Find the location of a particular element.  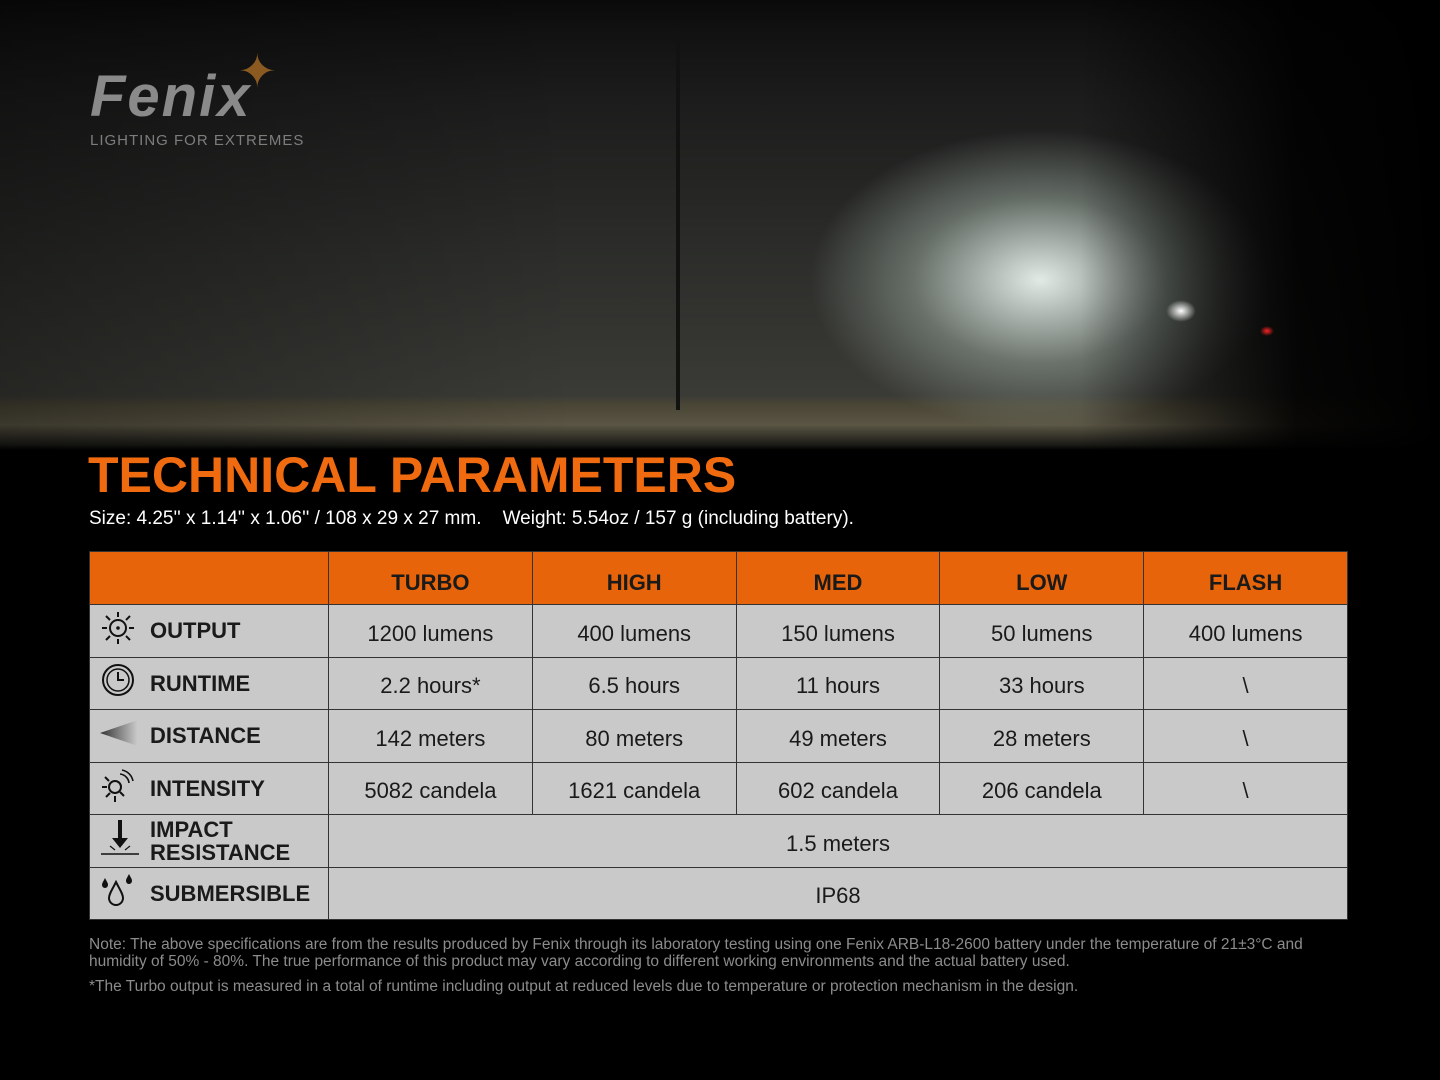

wall-seam is located at coordinates (678, 220).